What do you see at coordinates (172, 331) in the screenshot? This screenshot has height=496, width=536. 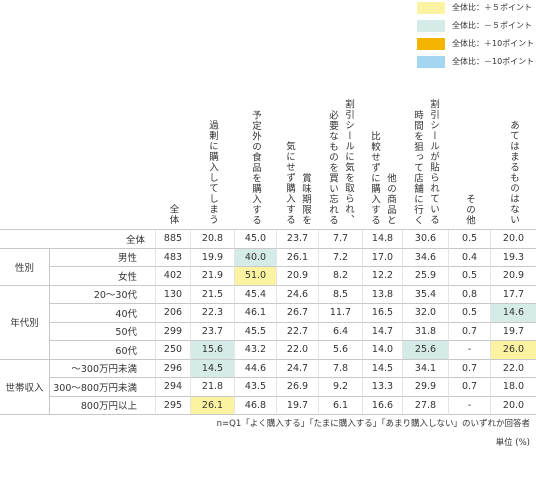 I see `table-cell: 299` at bounding box center [172, 331].